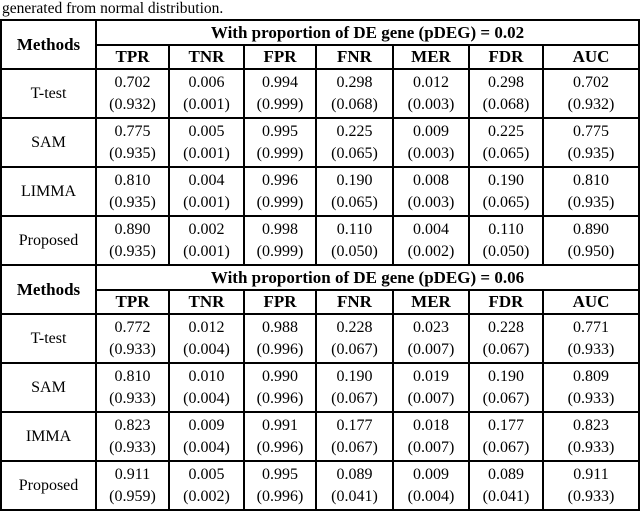 The width and height of the screenshot is (640, 511). I want to click on cell-stderr: (0.950), so click(591, 251).